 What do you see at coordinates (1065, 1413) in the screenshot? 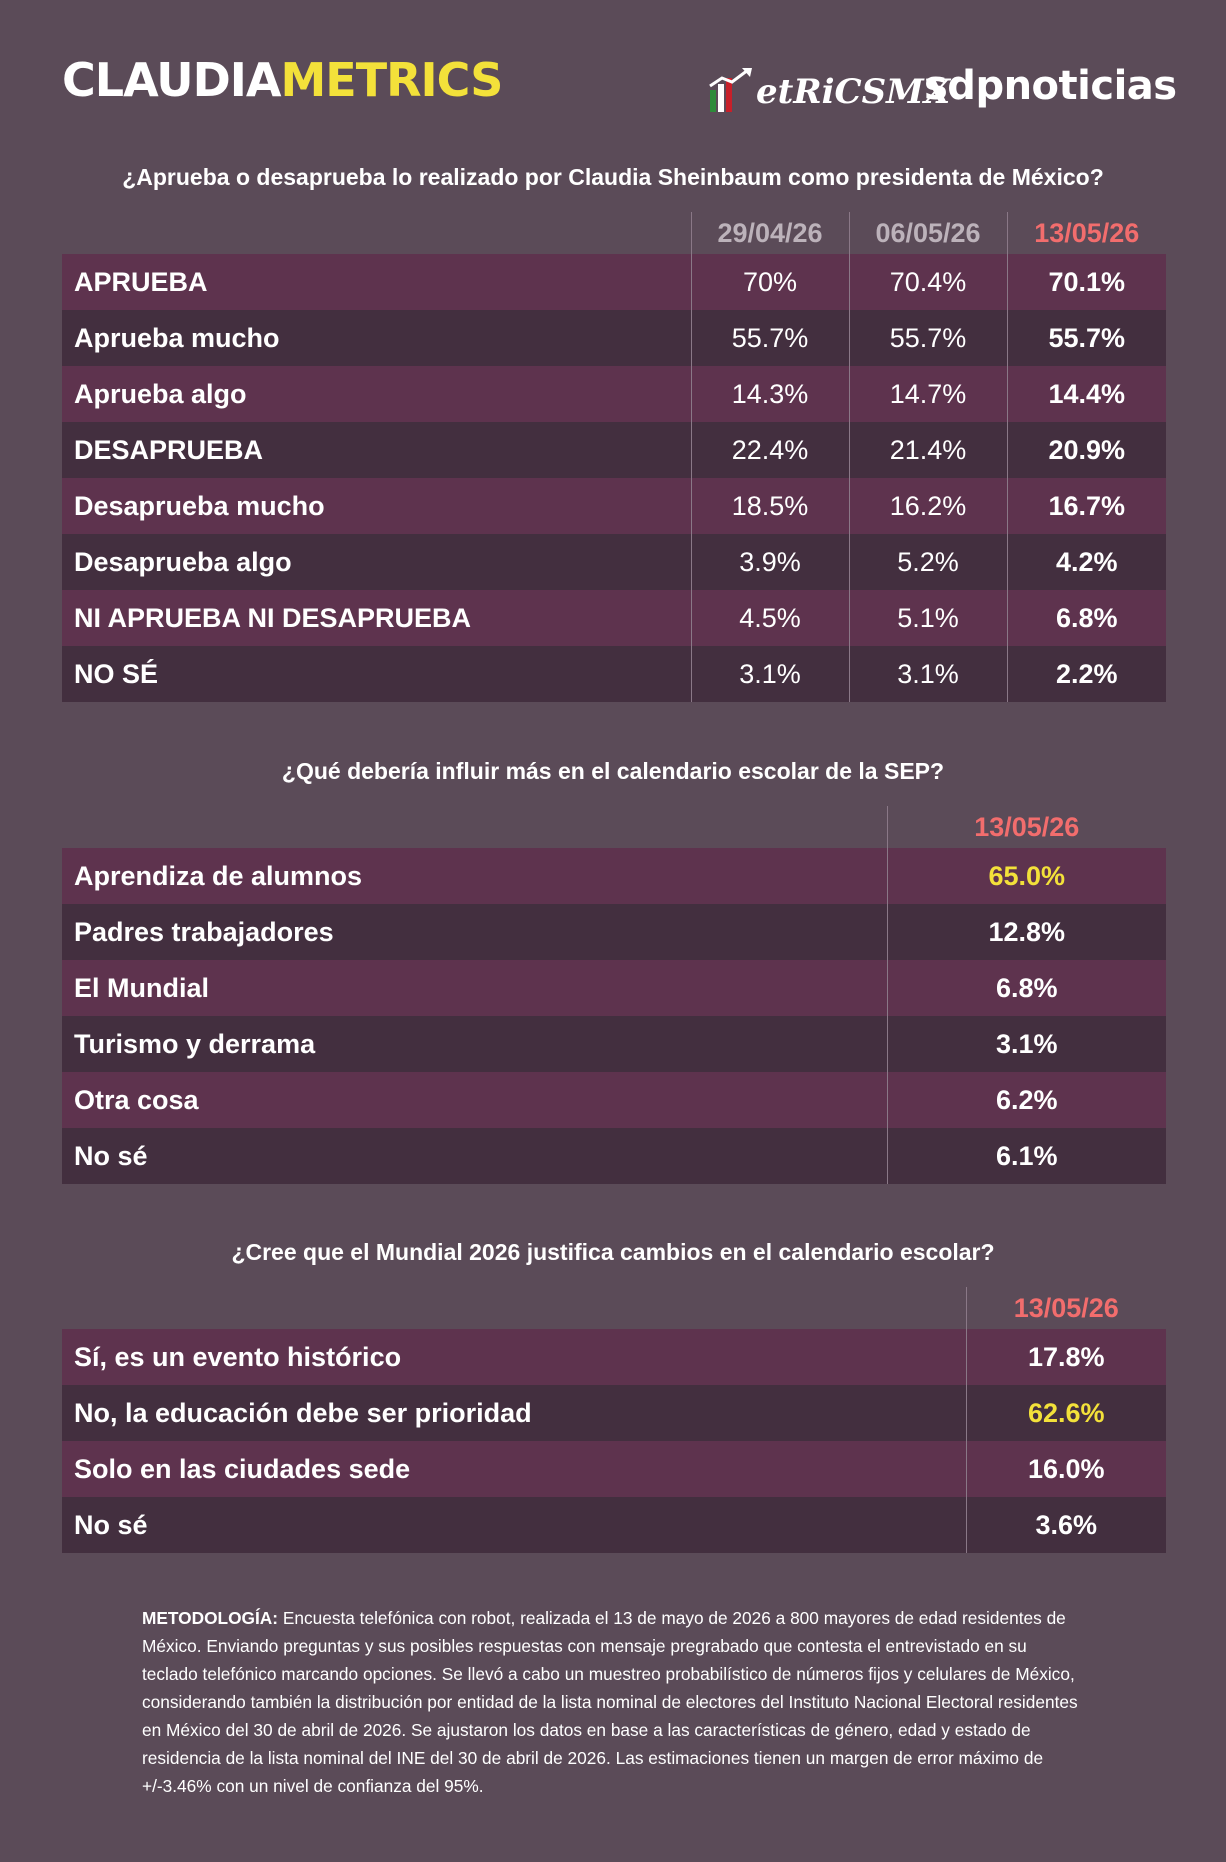
I see `row-value-highlight: 62.6%` at bounding box center [1065, 1413].